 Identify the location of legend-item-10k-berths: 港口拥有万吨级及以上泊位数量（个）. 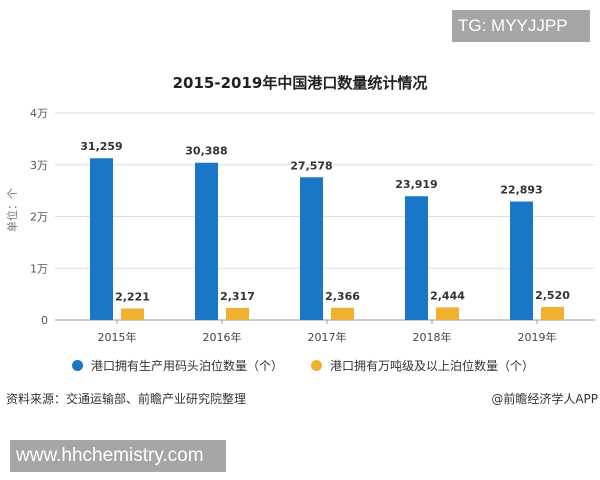
(422, 365).